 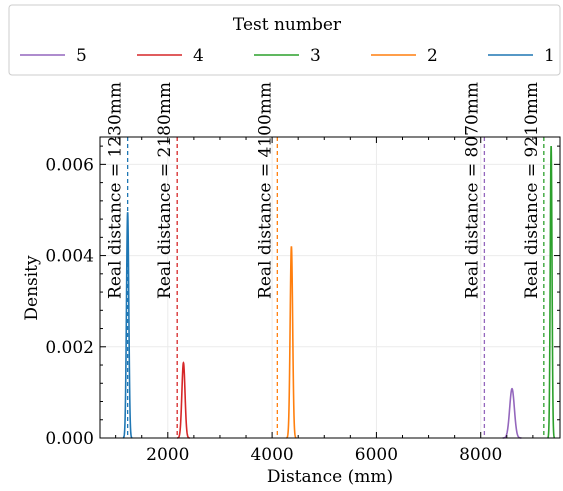 What do you see at coordinates (315, 56) in the screenshot?
I see `legend-label-3: 3` at bounding box center [315, 56].